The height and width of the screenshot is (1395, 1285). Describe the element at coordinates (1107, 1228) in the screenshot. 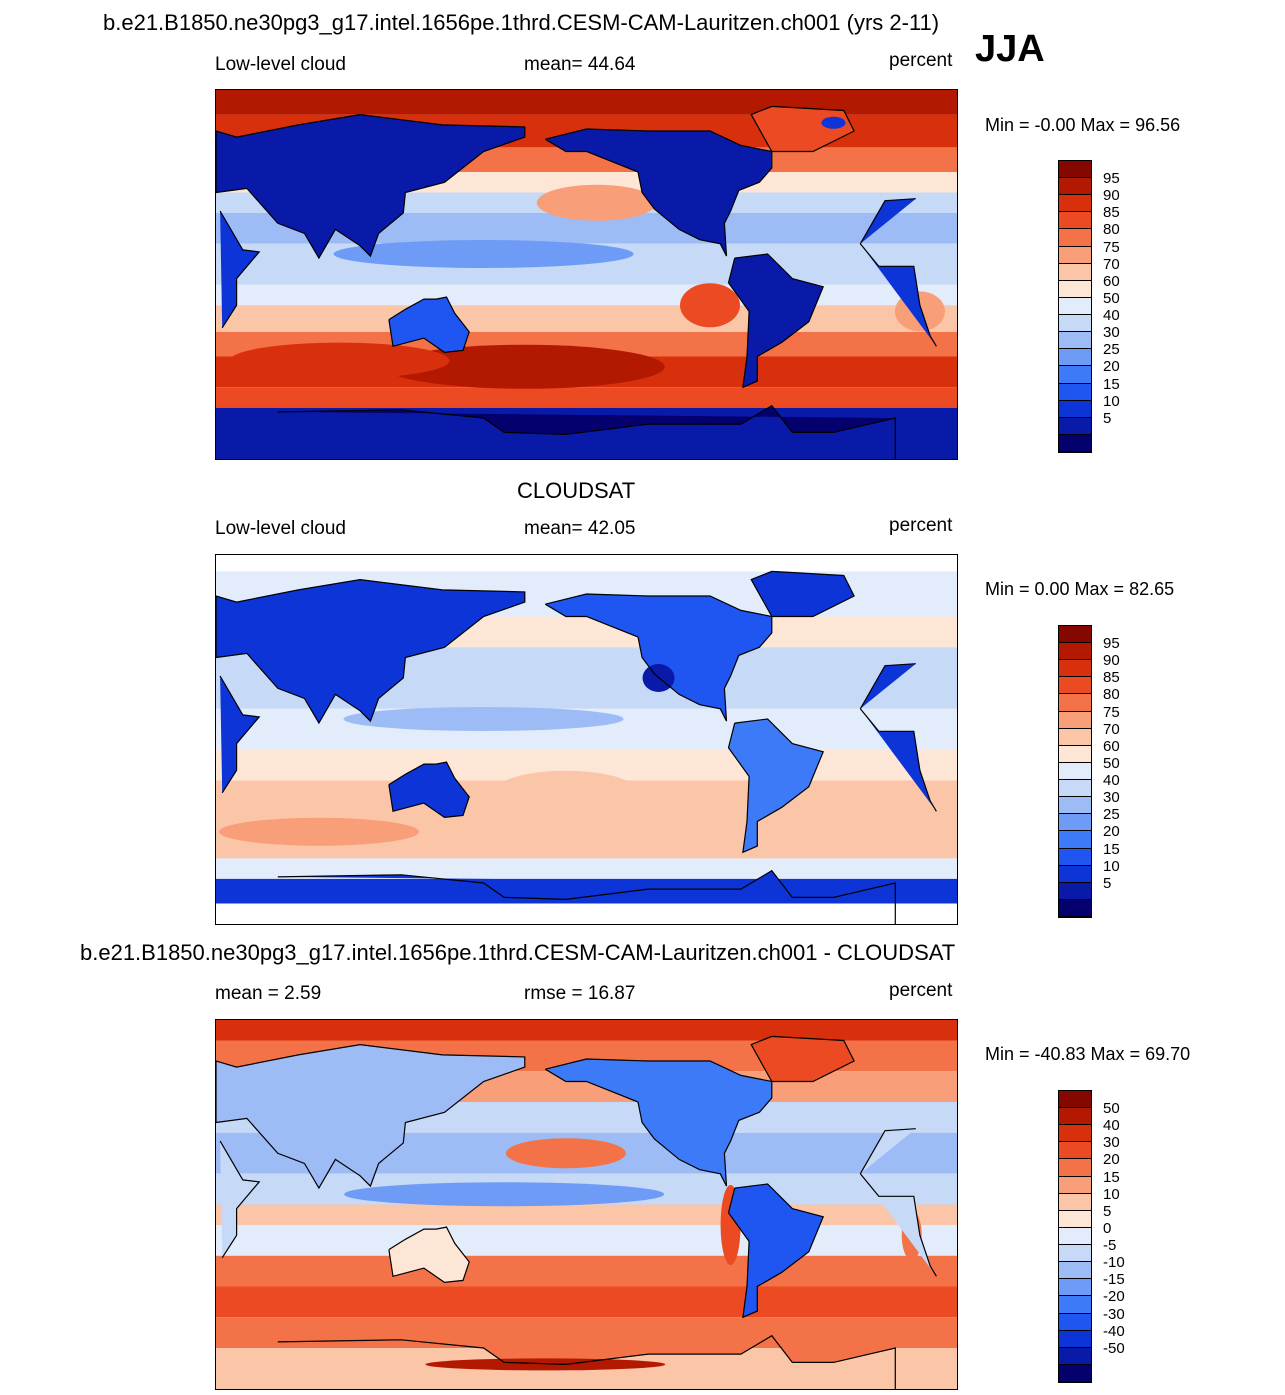

I see `colorbar-tick-label: 0` at that location.